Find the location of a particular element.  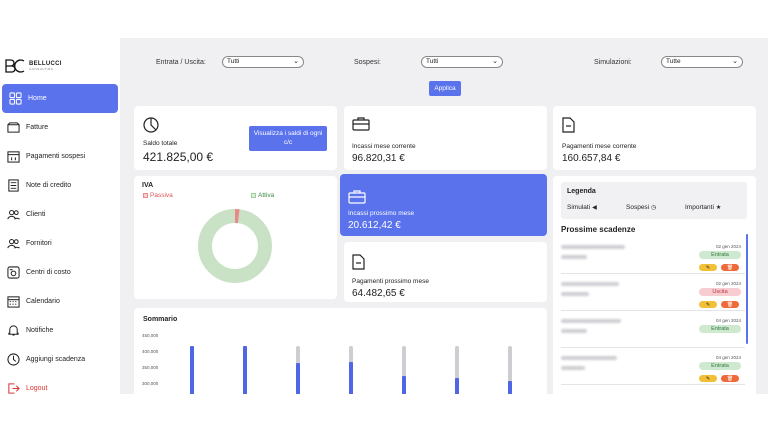

sidebar-item-label: Calendario is located at coordinates (43, 301).